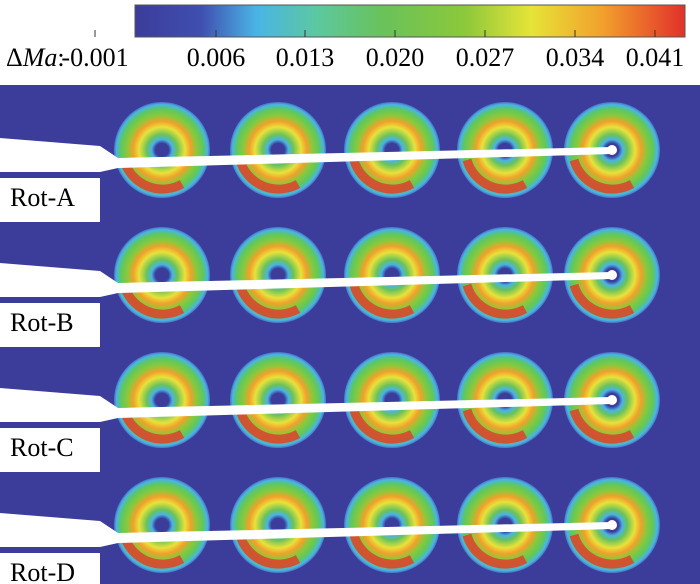  I want to click on colorbar-label: ΔMa:, so click(35, 57).